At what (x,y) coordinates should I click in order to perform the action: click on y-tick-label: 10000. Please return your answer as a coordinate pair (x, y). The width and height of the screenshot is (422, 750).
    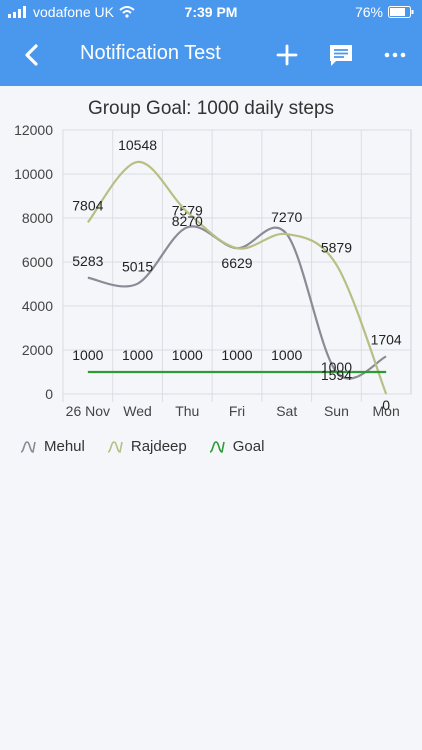
    Looking at the image, I should click on (33, 174).